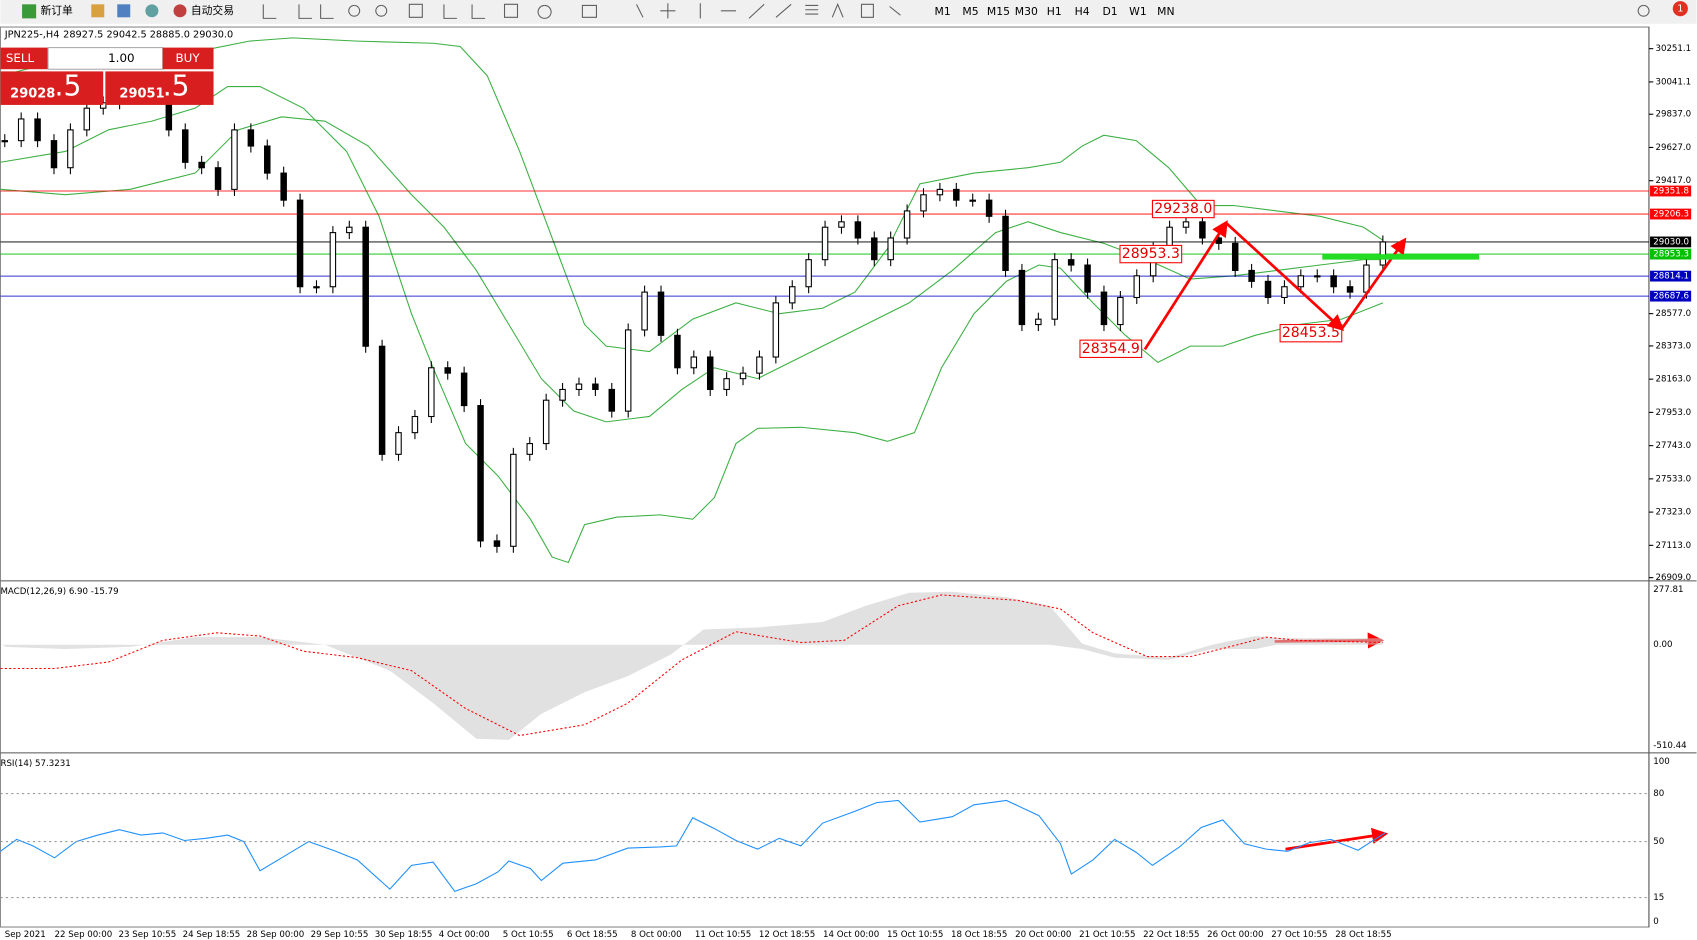 The width and height of the screenshot is (1697, 940). What do you see at coordinates (105, 58) in the screenshot?
I see `volume-input` at bounding box center [105, 58].